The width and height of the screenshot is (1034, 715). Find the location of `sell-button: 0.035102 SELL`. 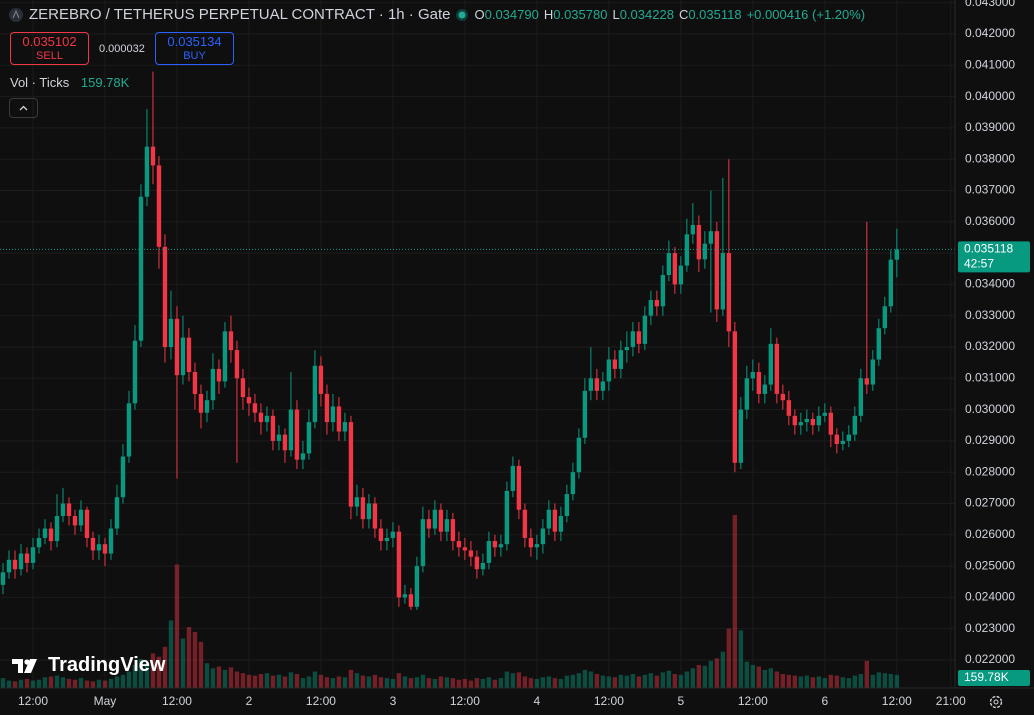

sell-button: 0.035102 SELL is located at coordinates (49, 48).